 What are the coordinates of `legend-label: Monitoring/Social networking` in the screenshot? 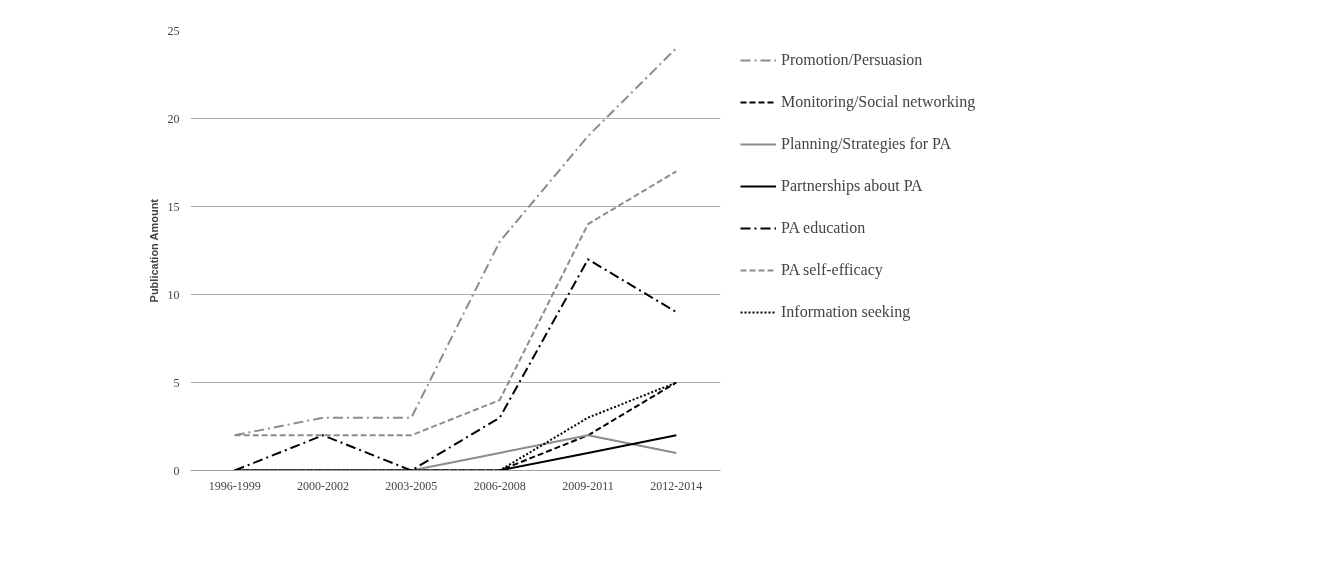 It's located at (878, 102).